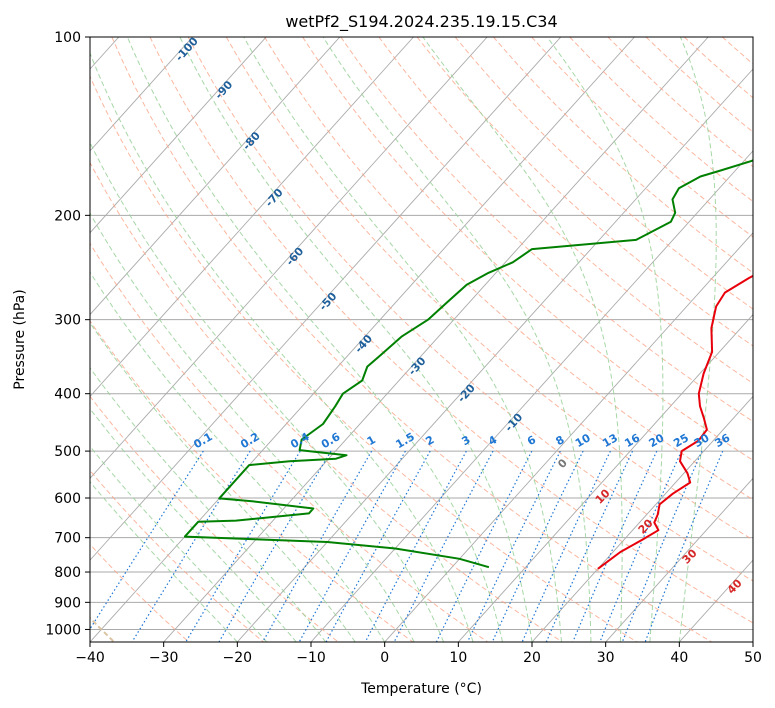 Image resolution: width=775 pixels, height=708 pixels. What do you see at coordinates (238, 658) in the screenshot?
I see `x-tick-label: −20` at bounding box center [238, 658].